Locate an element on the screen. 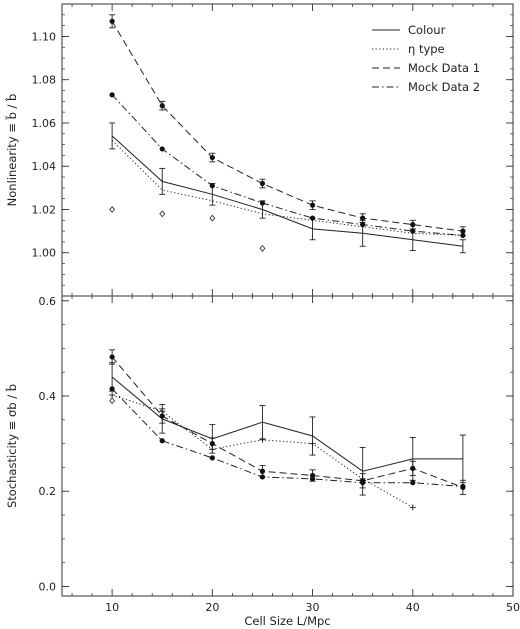 This screenshot has width=520, height=629. y-tick-label: 1.10 is located at coordinates (44, 36).